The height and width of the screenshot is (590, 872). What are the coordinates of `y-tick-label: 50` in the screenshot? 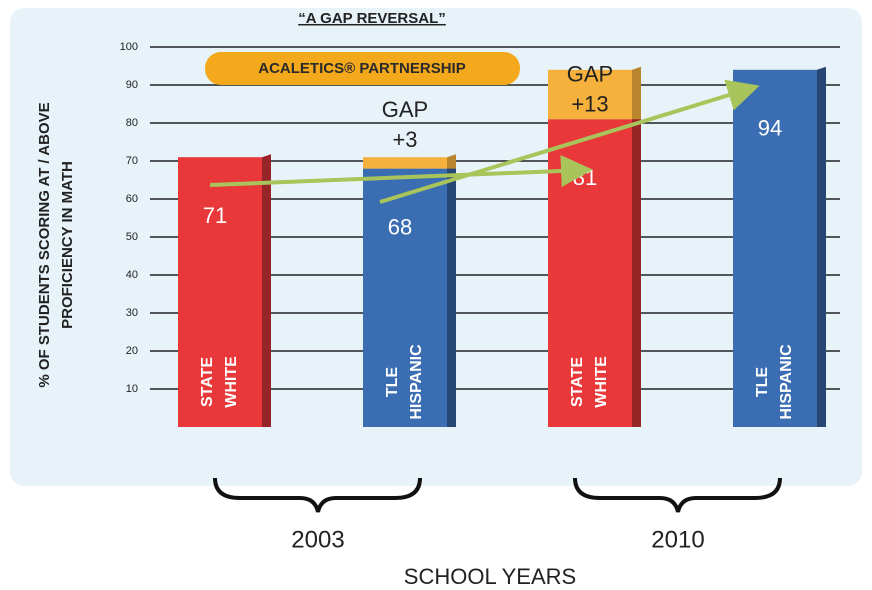 It's located at (132, 237).